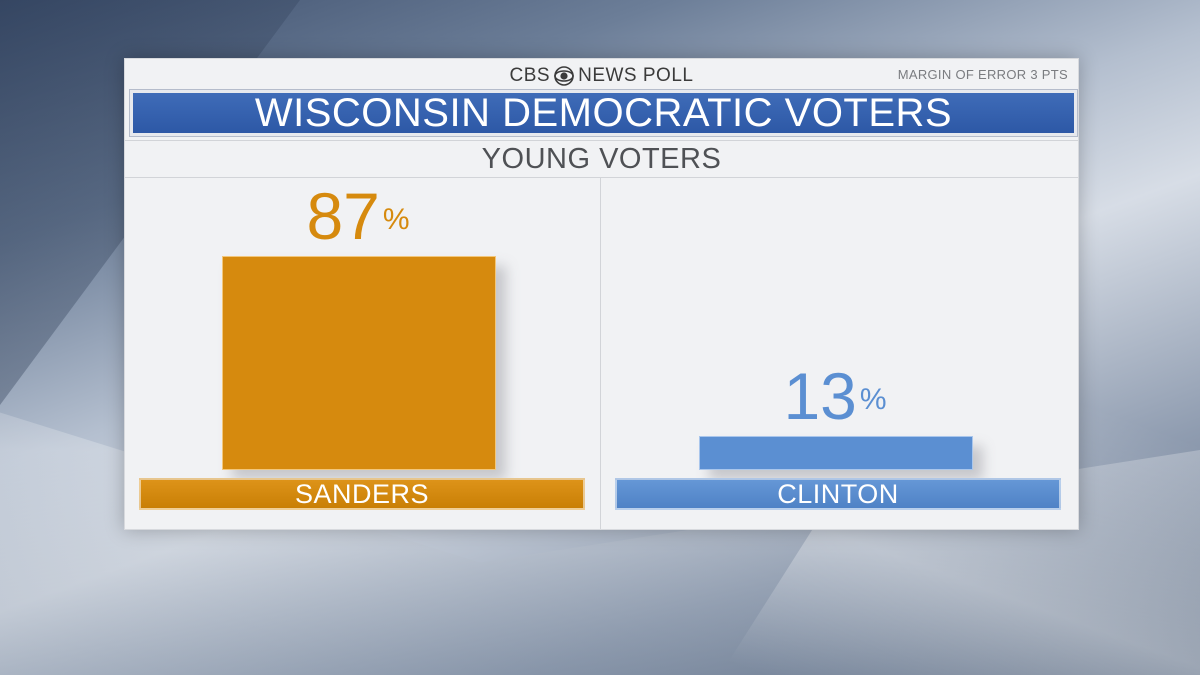 The height and width of the screenshot is (675, 1200). I want to click on brand-left-text: CBS, so click(530, 75).